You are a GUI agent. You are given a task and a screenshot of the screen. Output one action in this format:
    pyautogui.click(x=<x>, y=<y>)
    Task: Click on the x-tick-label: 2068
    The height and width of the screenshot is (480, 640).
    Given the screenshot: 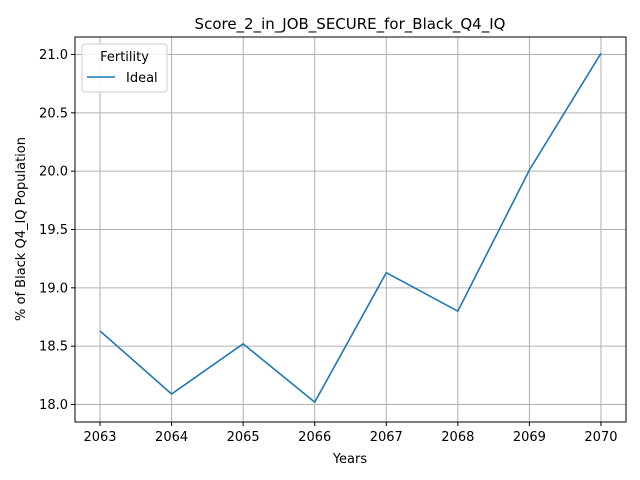 What is the action you would take?
    pyautogui.click(x=457, y=437)
    